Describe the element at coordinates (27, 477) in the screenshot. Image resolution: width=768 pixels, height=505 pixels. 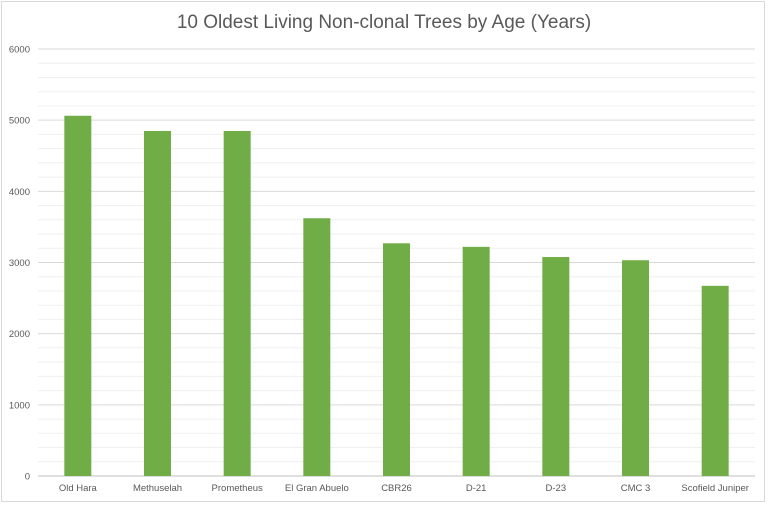
I see `y-tick-label: 0` at that location.